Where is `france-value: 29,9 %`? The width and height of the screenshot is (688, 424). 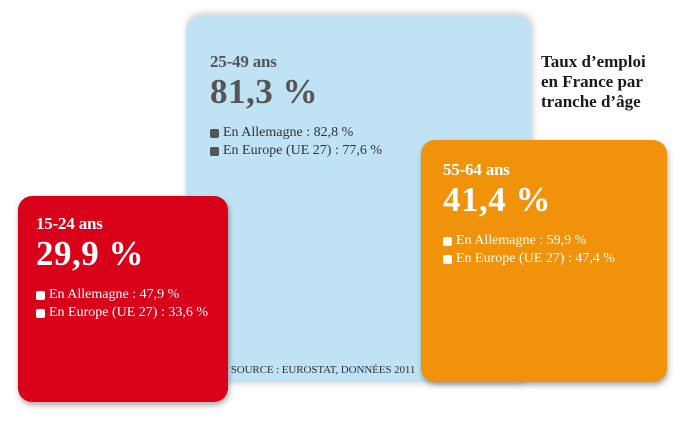
france-value: 29,9 % is located at coordinates (90, 253).